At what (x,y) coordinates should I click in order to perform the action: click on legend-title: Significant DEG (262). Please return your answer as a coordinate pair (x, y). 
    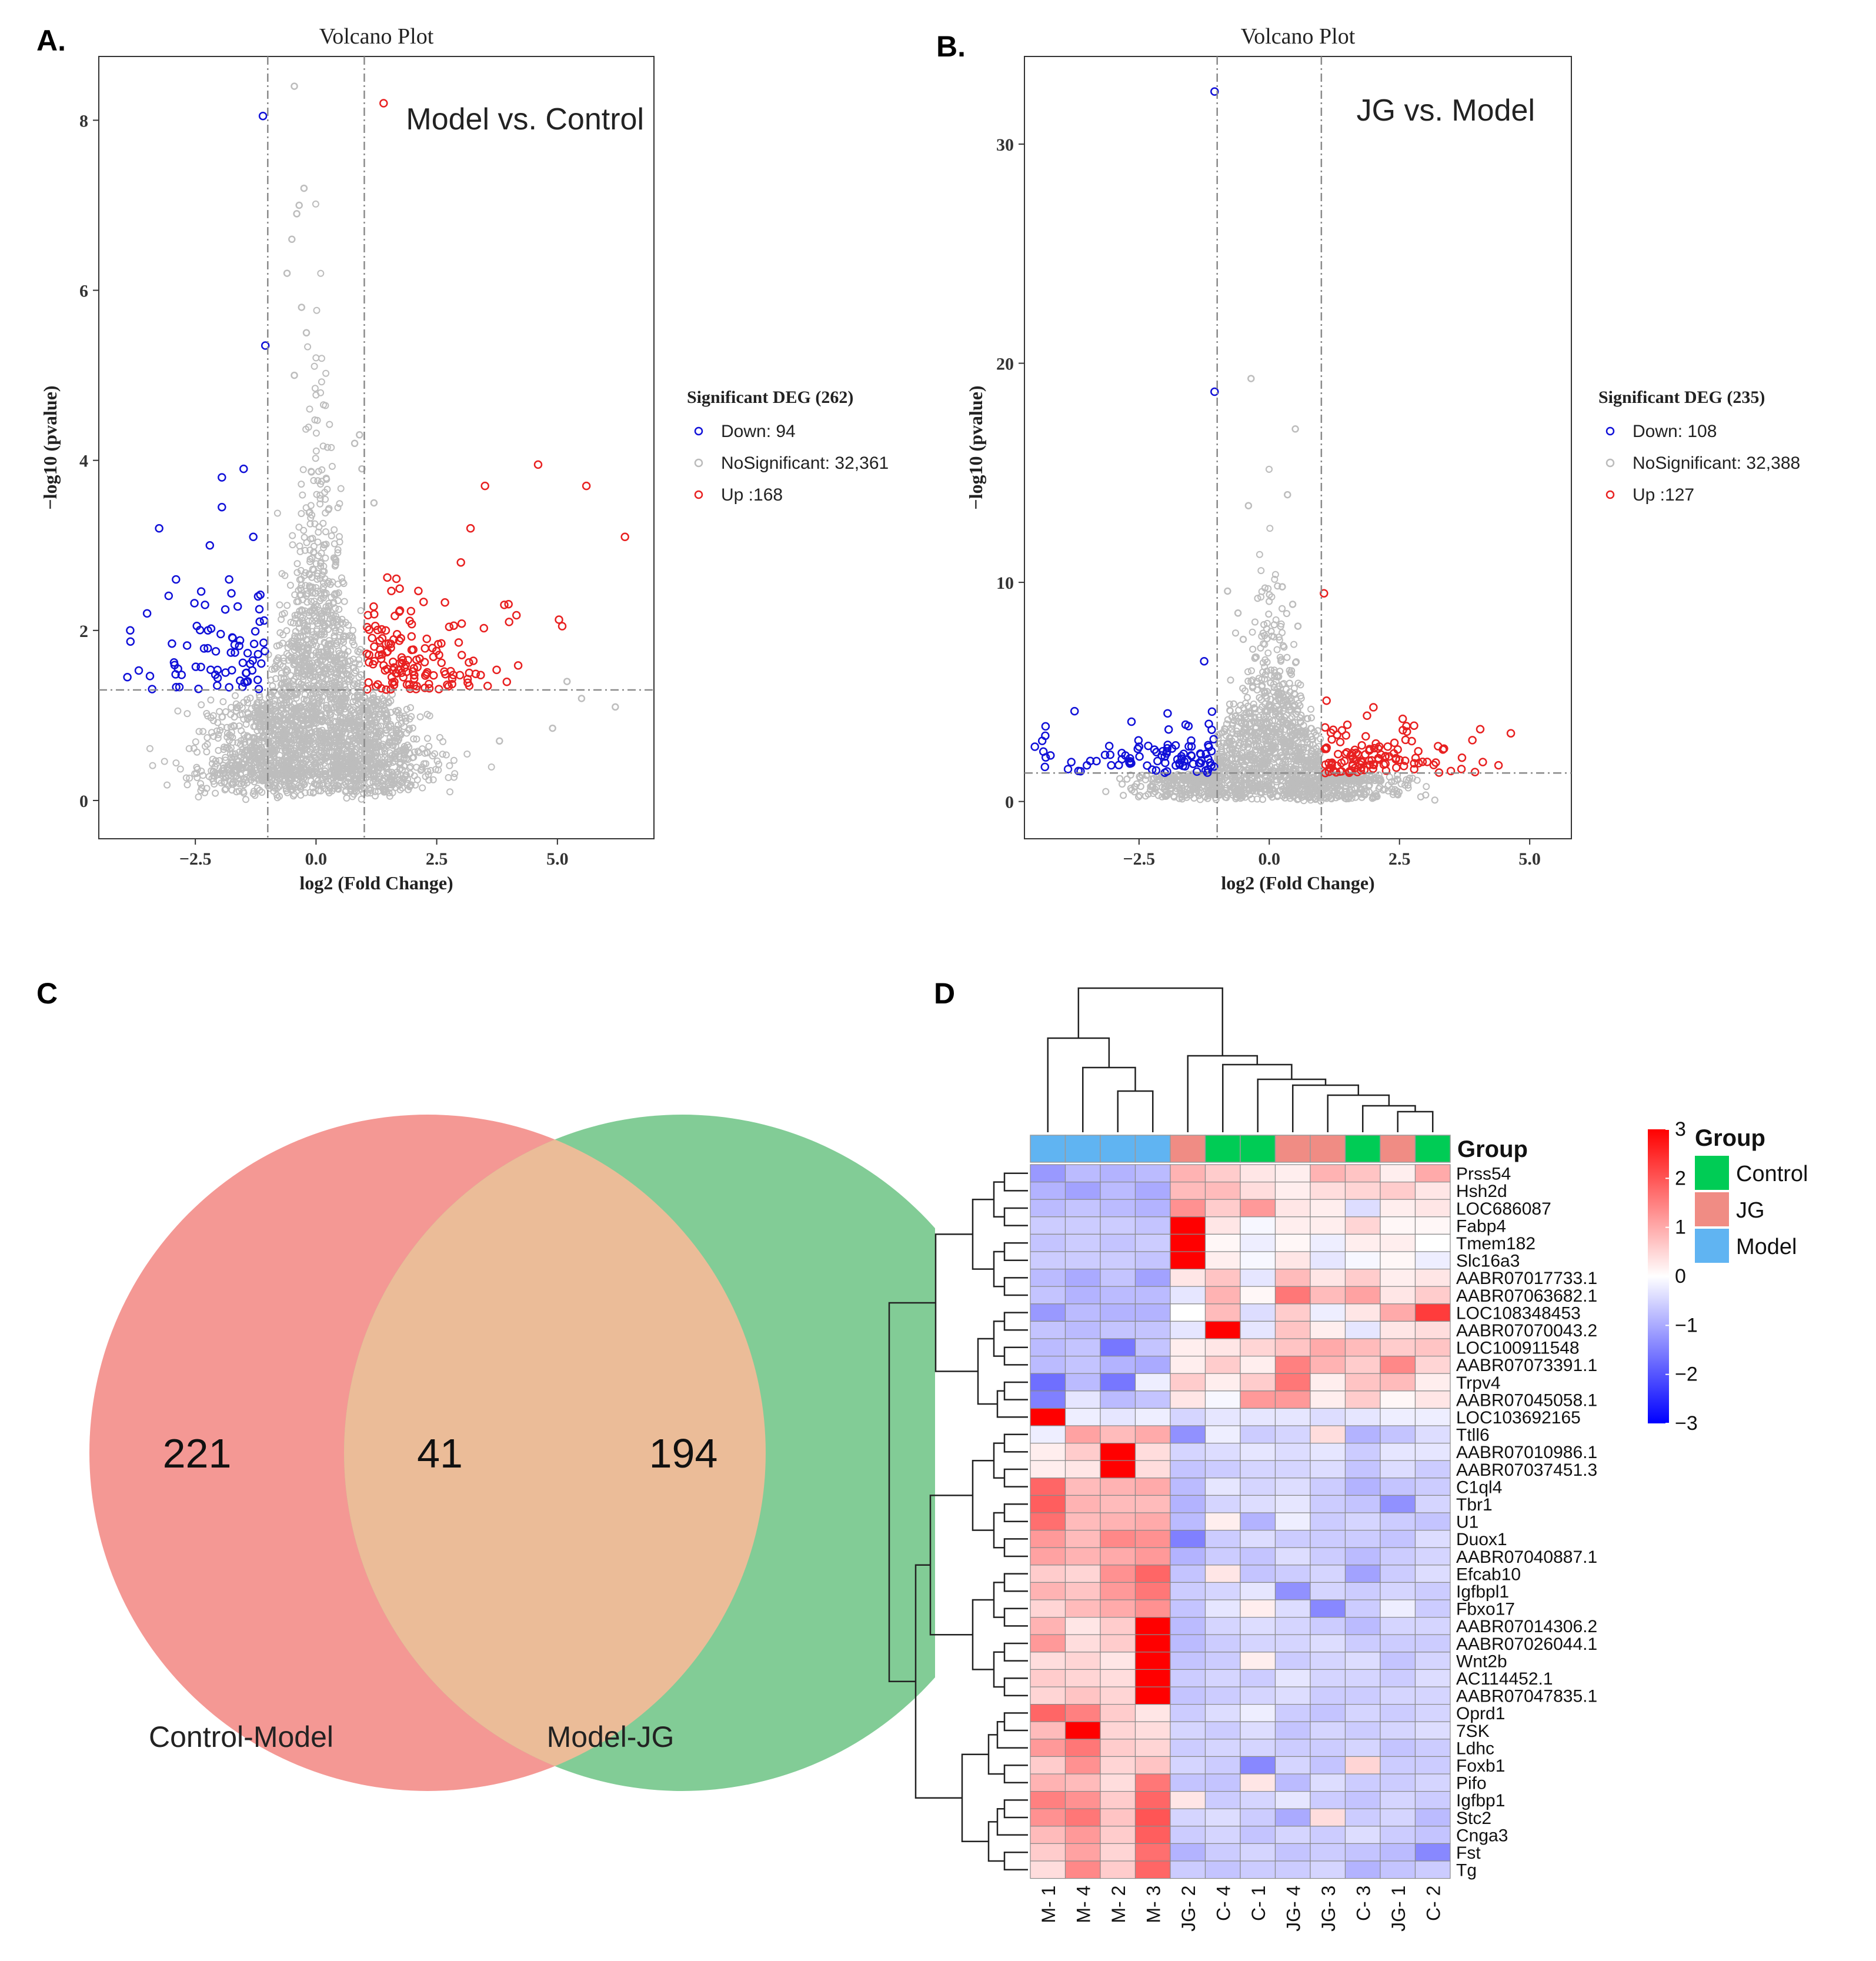
    Looking at the image, I should click on (770, 398).